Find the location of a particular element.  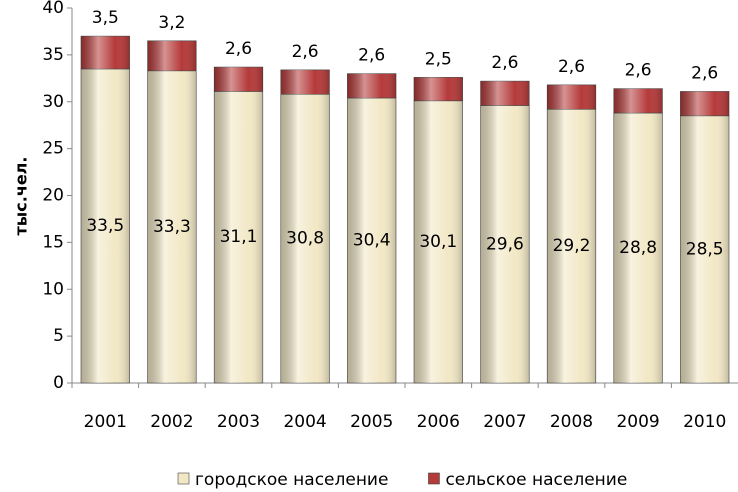

y-tick-label: 40 is located at coordinates (53, 9).